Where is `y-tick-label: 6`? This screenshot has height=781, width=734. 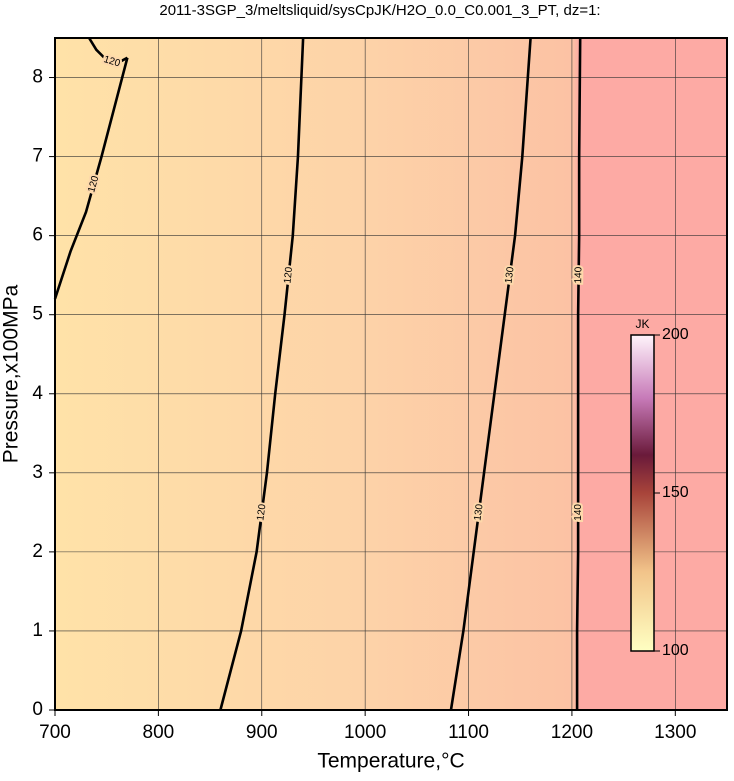
y-tick-label: 6 is located at coordinates (37, 235).